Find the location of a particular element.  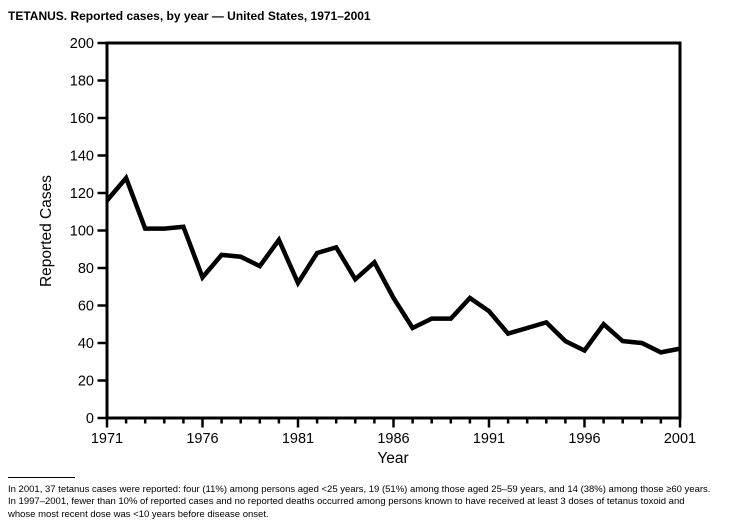

x-tick-label: 1971 is located at coordinates (107, 439).